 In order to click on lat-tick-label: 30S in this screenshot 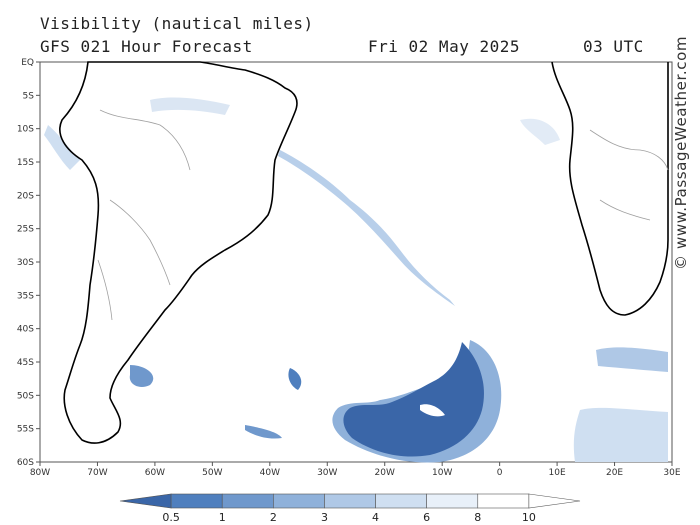, I will do `click(25, 263)`.